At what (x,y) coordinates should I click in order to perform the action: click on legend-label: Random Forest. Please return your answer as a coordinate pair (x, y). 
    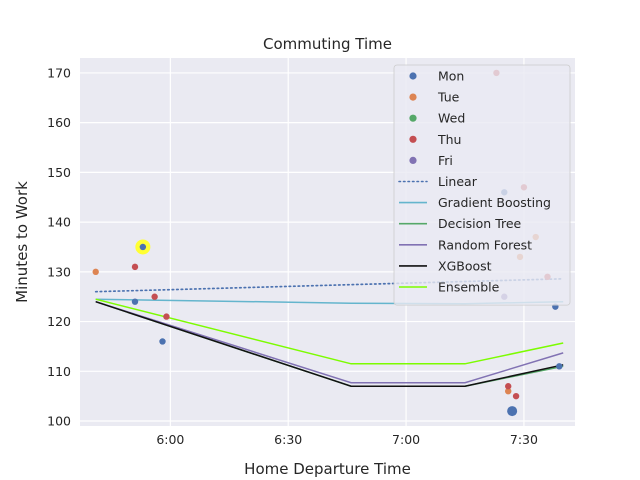
    Looking at the image, I should click on (485, 244).